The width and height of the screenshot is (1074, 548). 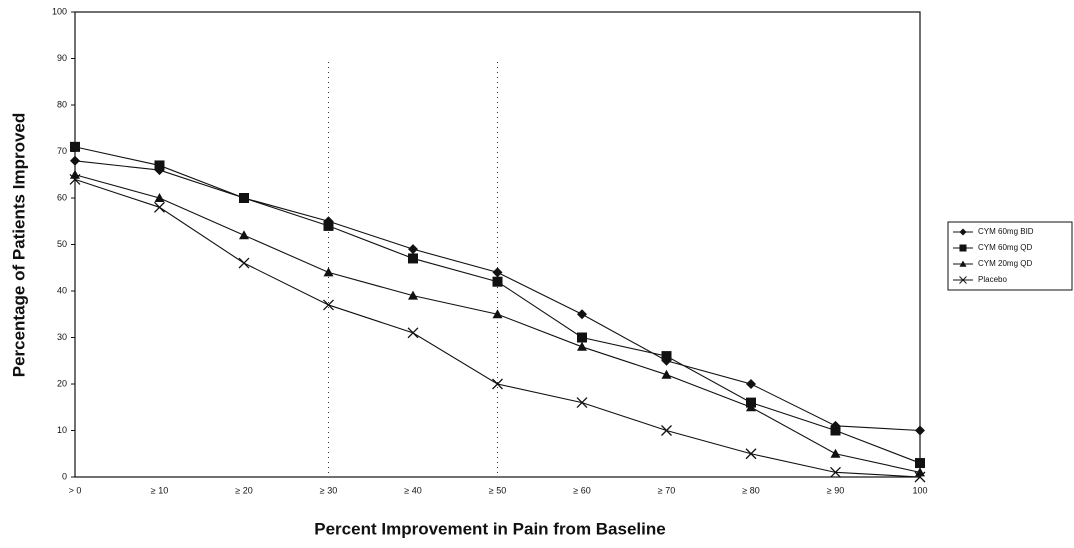 I want to click on x-tick-label: ≥ 90, so click(x=835, y=490).